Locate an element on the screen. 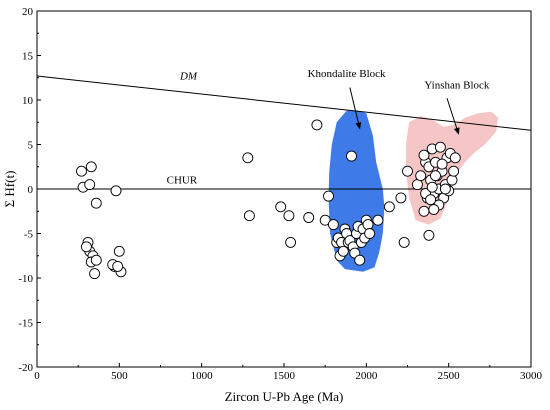  reference-line-dm is located at coordinates (284, 103).